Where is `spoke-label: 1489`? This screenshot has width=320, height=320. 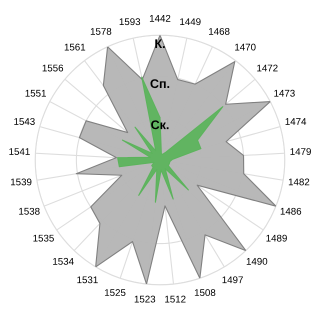
spoke-label: 1489 is located at coordinates (276, 238).